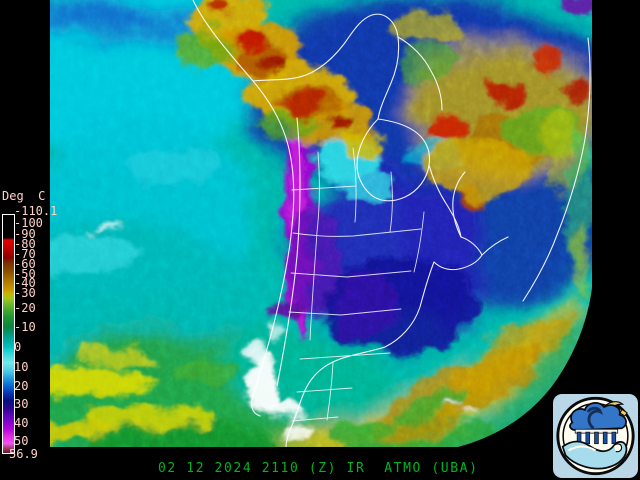 This screenshot has width=640, height=480. I want to click on scale-tick--90: -90, so click(25, 234).